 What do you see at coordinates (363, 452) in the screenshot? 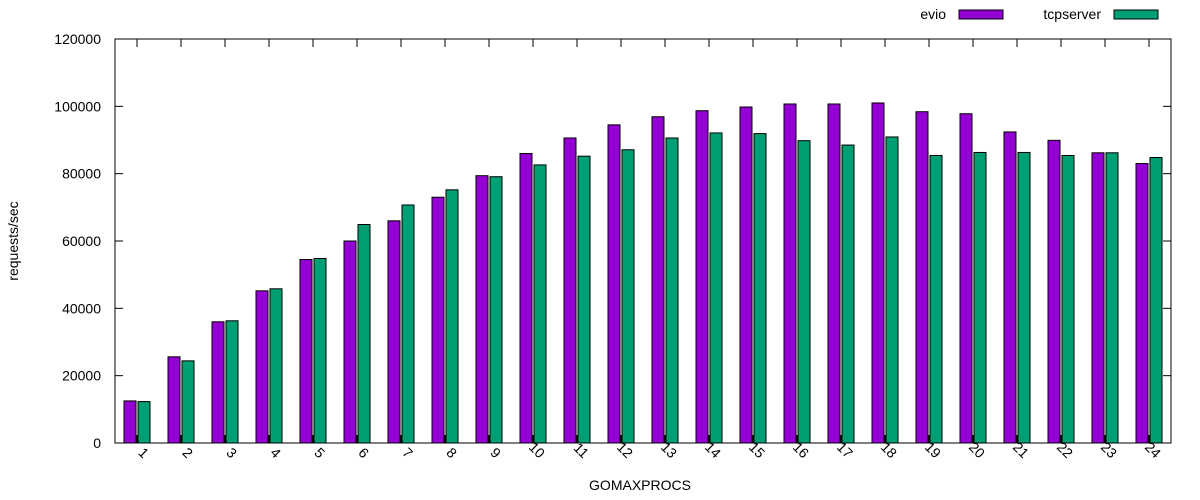
I see `x-tick-label: 6` at bounding box center [363, 452].